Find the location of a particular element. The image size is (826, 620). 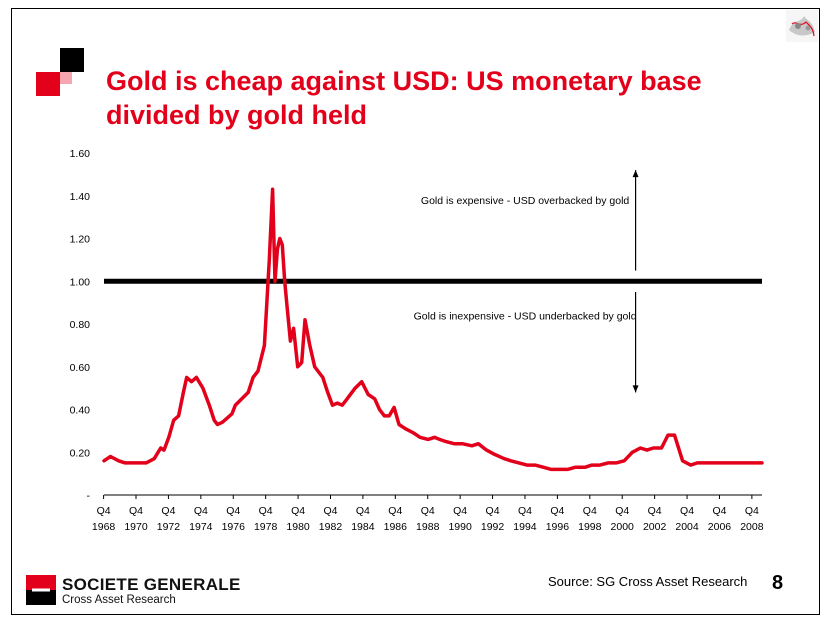

x-tick-year-label: 1970 is located at coordinates (136, 527).